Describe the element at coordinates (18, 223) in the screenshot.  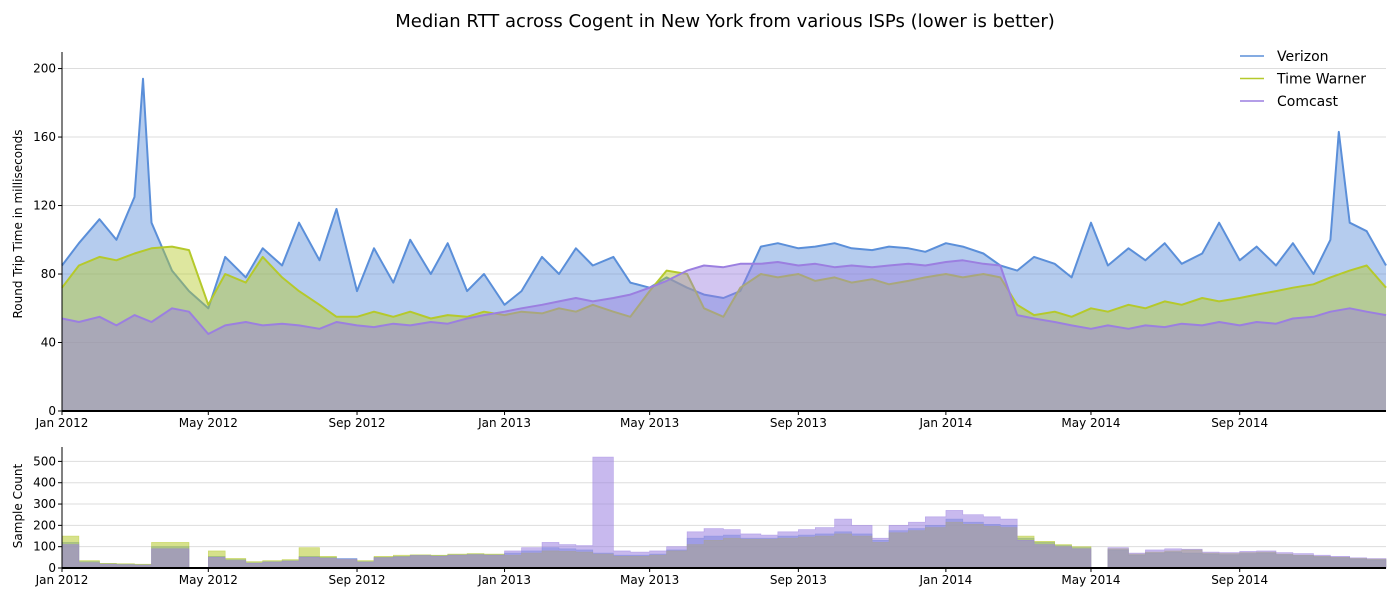
I see `rtt-y-axis-label: Round Trip Time in milliseconds` at that location.